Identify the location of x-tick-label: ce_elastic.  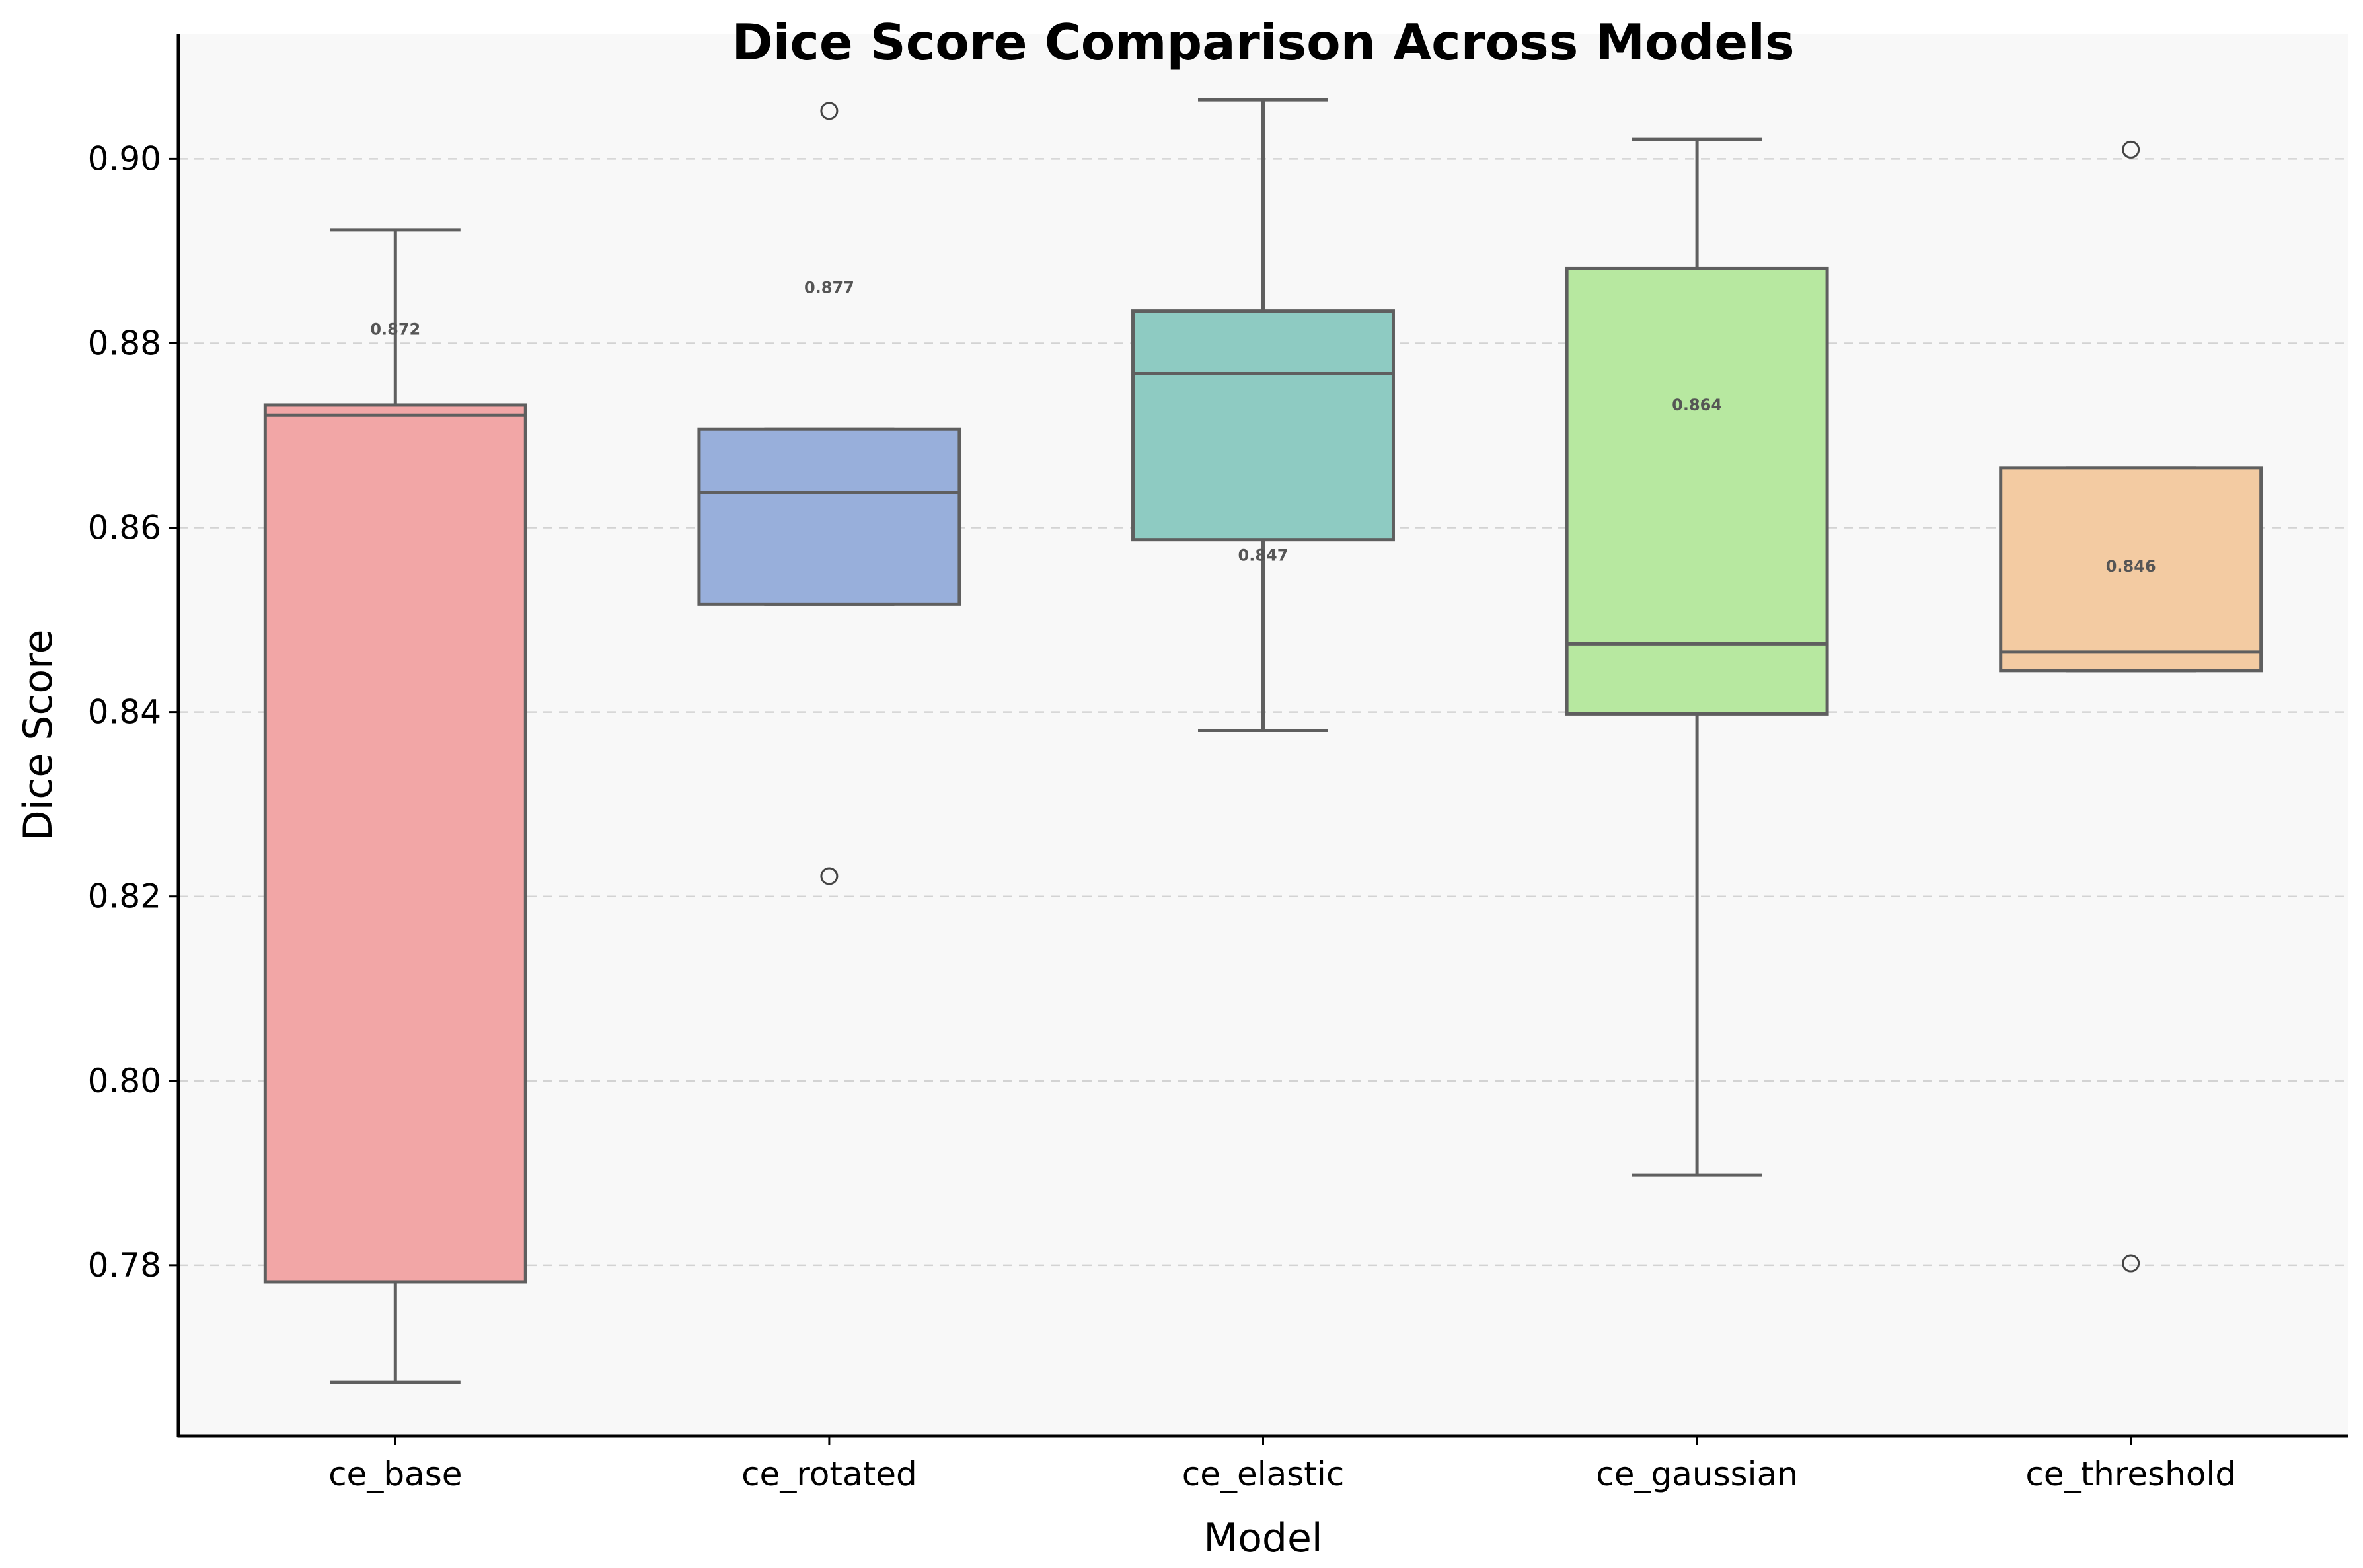
(1263, 1474).